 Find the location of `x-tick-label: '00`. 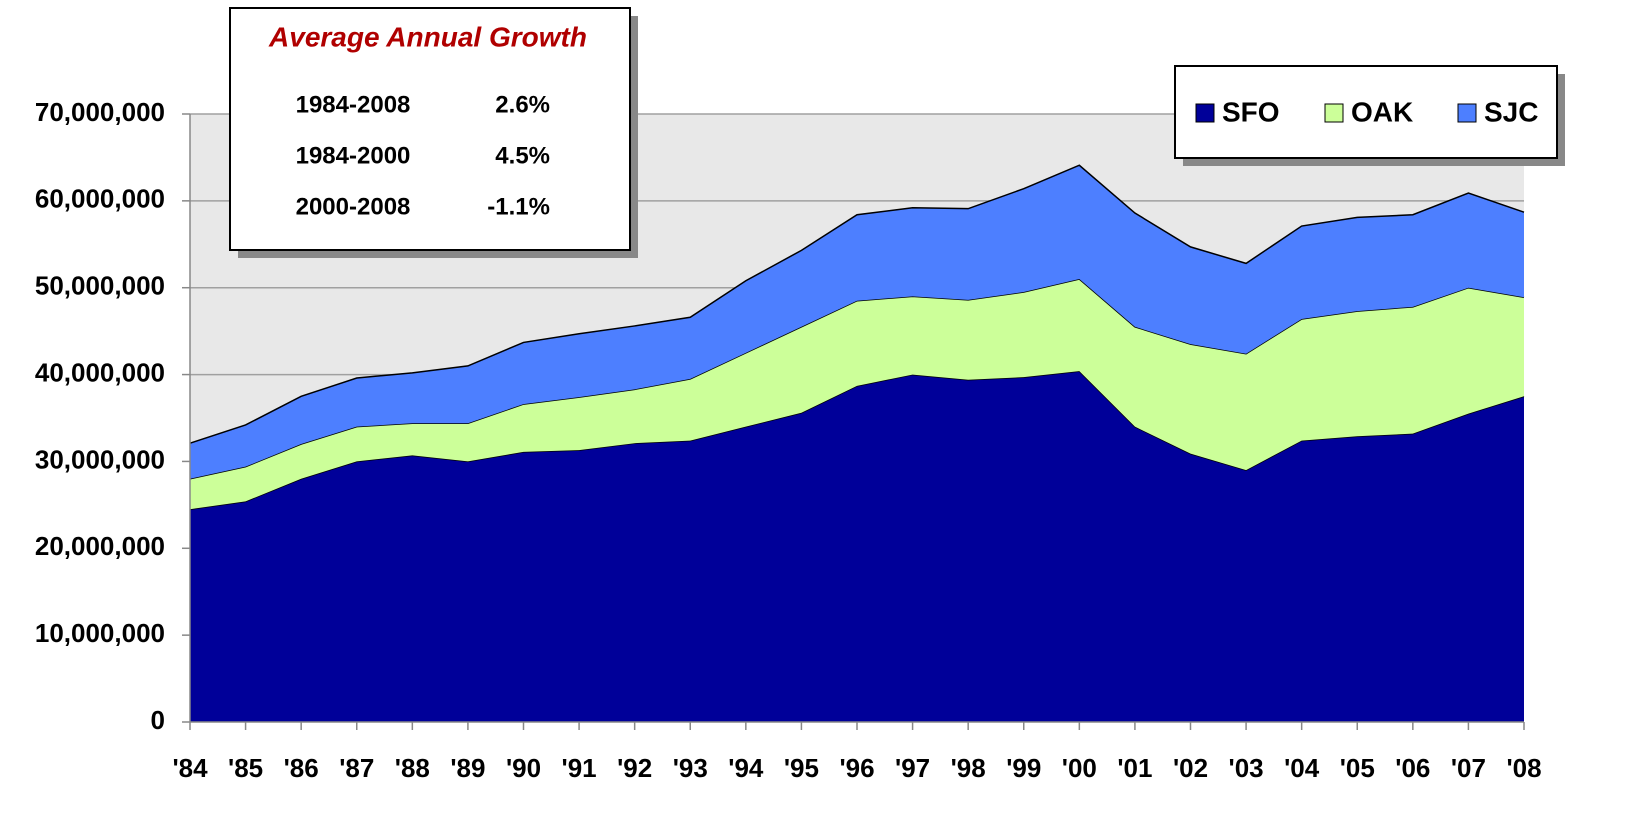

x-tick-label: '00 is located at coordinates (1079, 768).